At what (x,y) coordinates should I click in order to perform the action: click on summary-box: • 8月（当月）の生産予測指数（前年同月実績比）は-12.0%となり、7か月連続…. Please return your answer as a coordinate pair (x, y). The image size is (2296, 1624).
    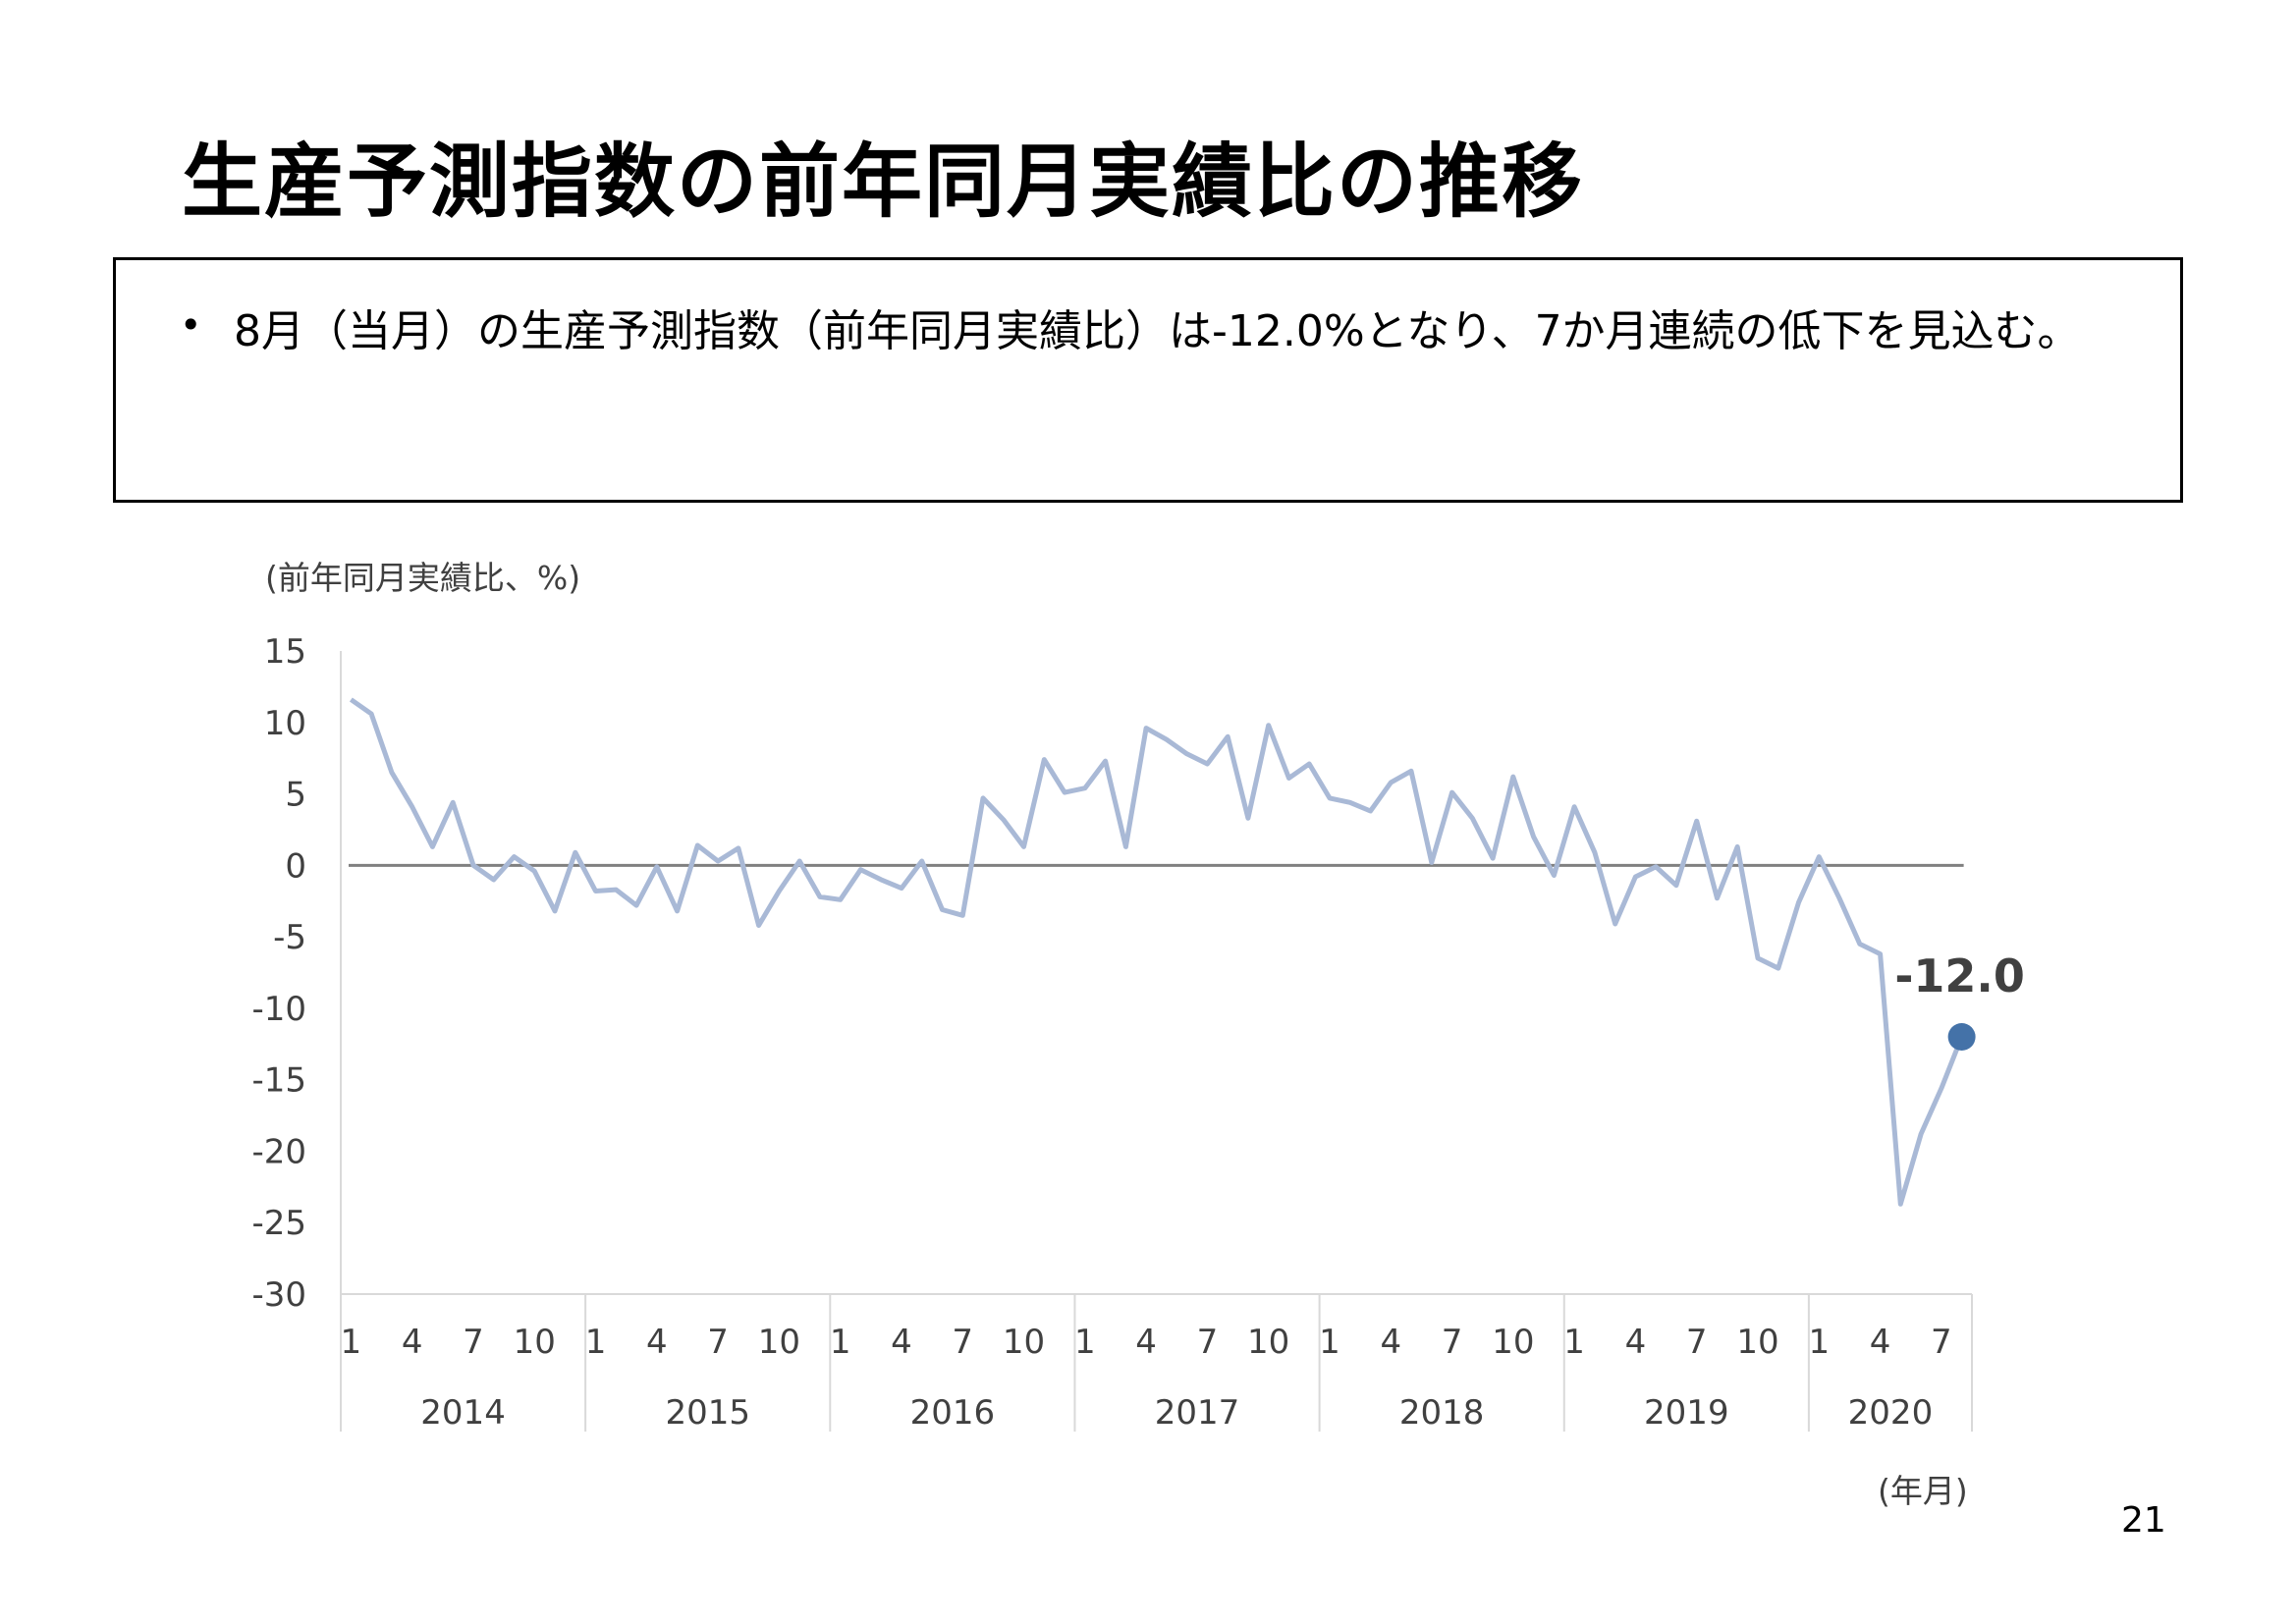
    Looking at the image, I should click on (1148, 380).